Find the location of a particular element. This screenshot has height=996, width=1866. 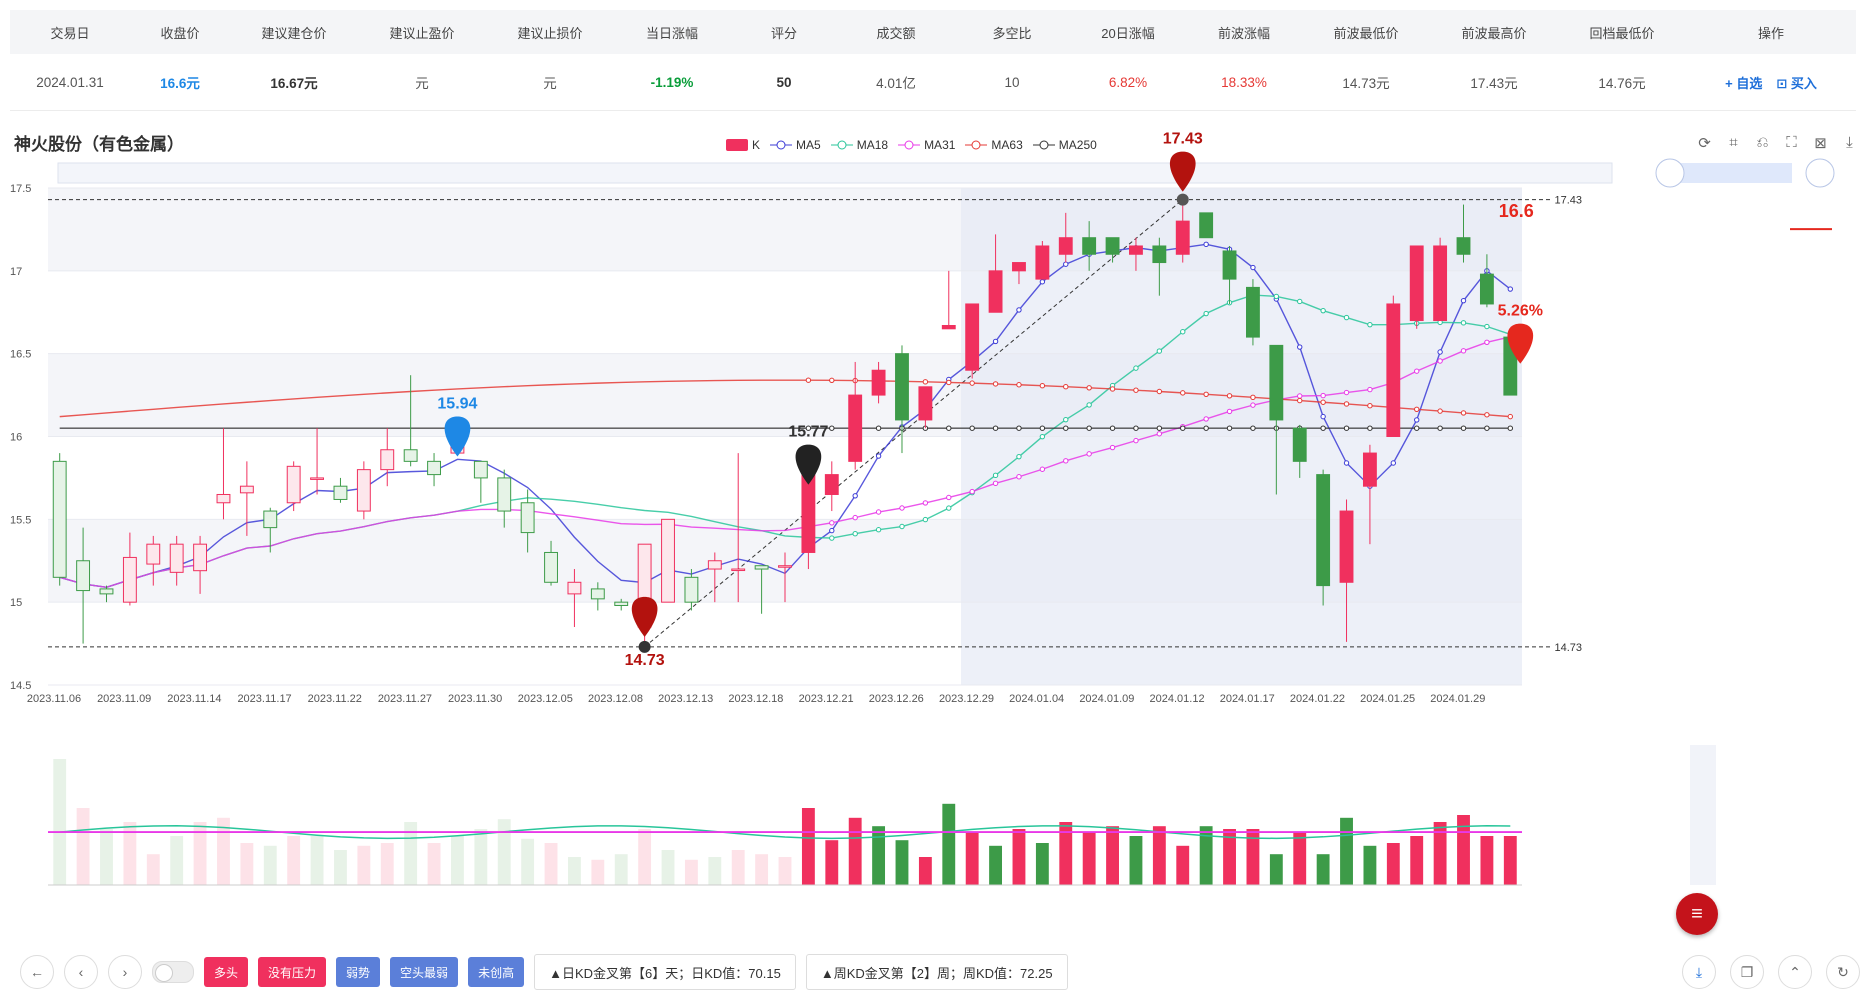

cell-prev-wave-rise: 18.33% is located at coordinates (1244, 82).